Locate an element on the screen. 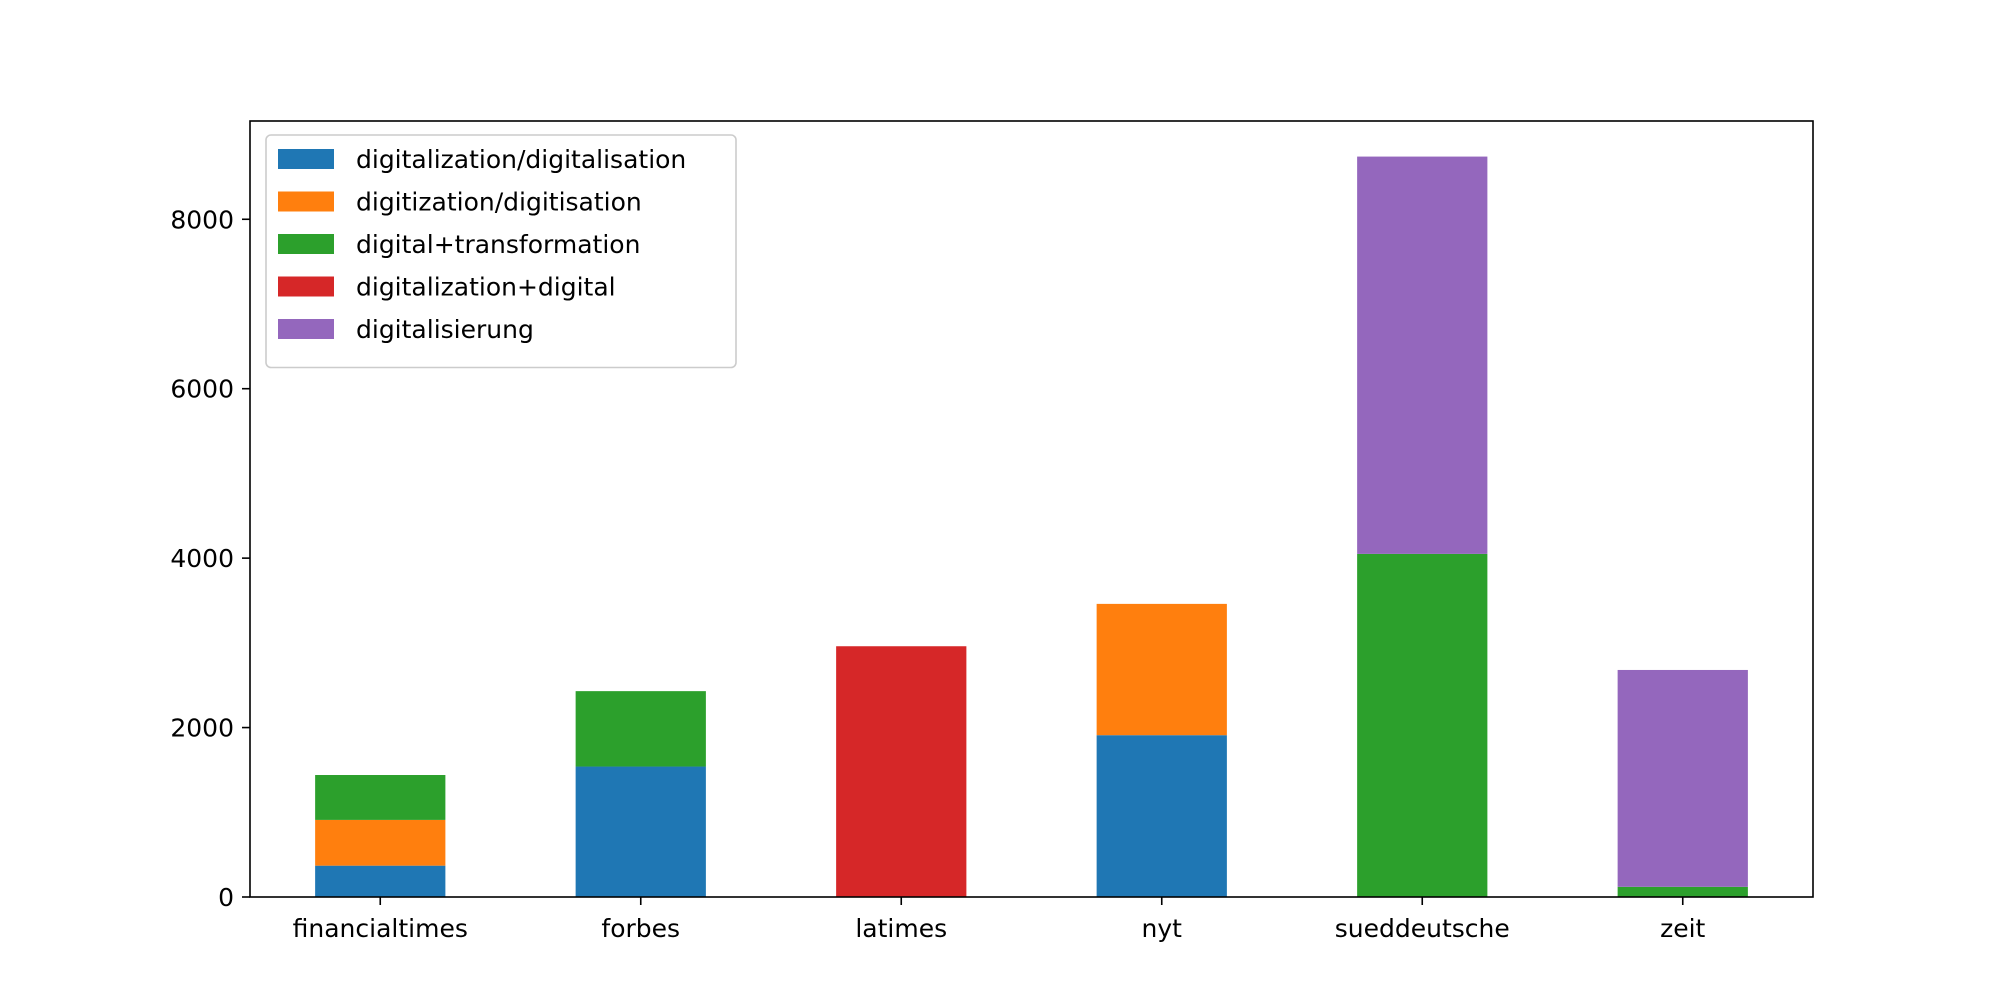 The image size is (2000, 1004). x-tick-label: nyt is located at coordinates (1162, 928).